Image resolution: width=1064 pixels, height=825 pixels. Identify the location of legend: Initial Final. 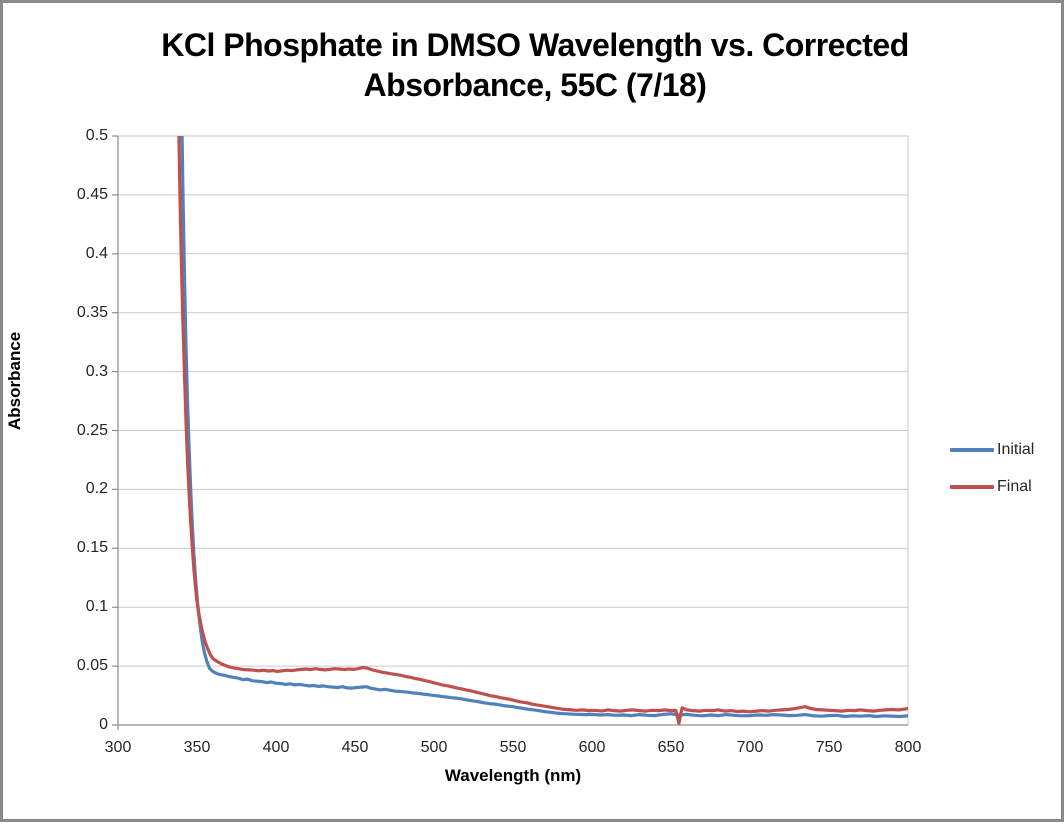
(992, 476).